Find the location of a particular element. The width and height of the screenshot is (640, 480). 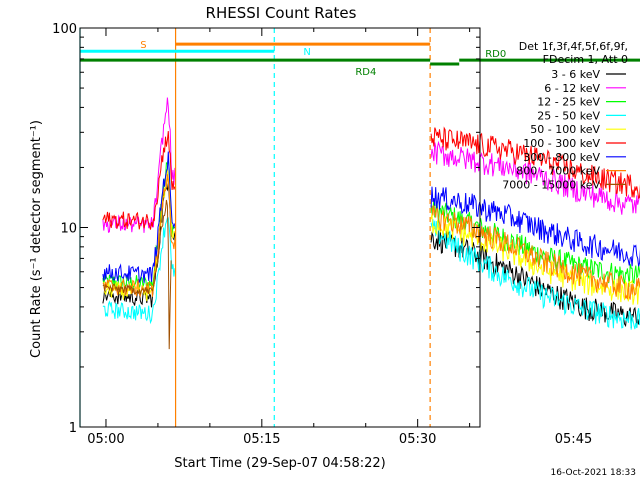

legend-header-line-1: Det 1f,3f,4f,5f,6f,9f, is located at coordinates (573, 46).